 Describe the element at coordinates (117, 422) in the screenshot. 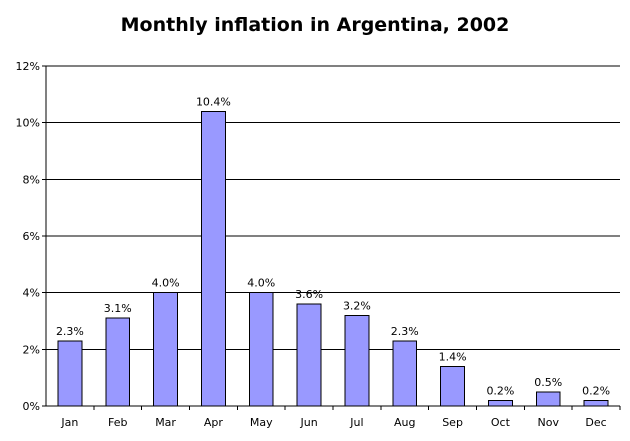

I see `x-tick-label: Feb` at that location.